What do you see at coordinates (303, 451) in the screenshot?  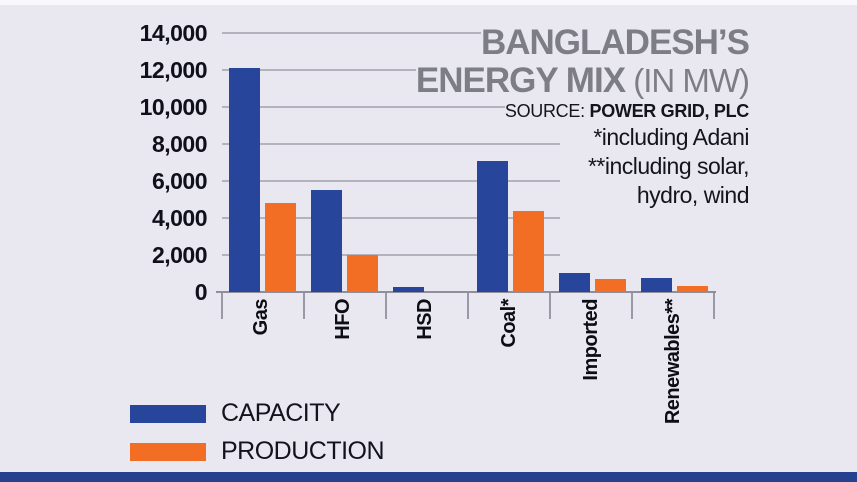 I see `production-label: PRODUCTION` at bounding box center [303, 451].